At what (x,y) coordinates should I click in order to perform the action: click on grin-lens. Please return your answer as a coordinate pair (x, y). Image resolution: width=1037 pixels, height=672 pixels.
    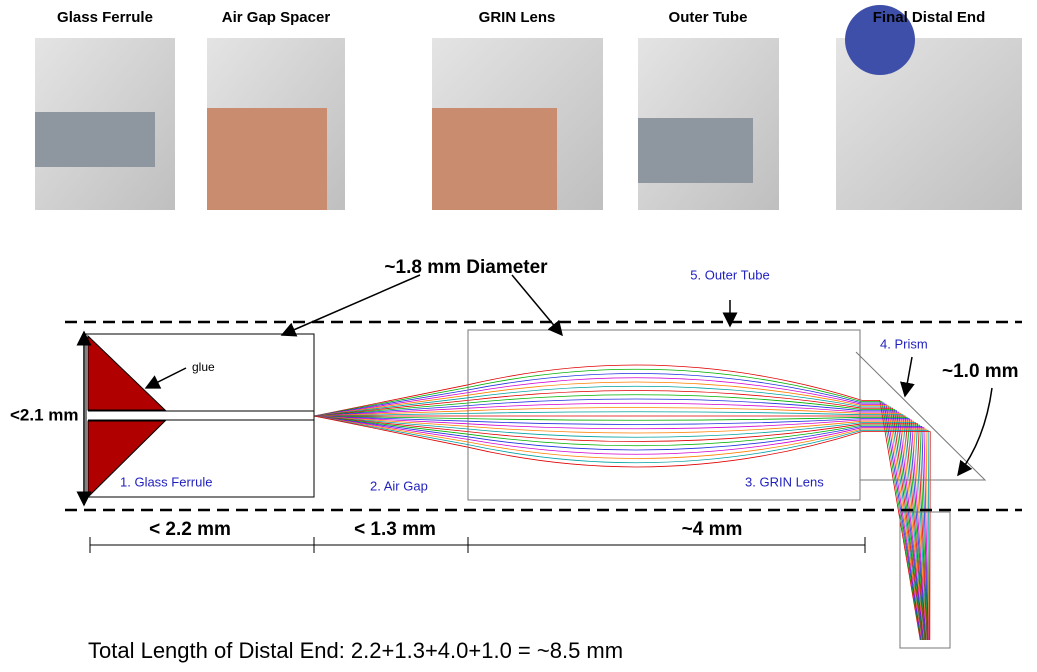
    Looking at the image, I should click on (664, 415).